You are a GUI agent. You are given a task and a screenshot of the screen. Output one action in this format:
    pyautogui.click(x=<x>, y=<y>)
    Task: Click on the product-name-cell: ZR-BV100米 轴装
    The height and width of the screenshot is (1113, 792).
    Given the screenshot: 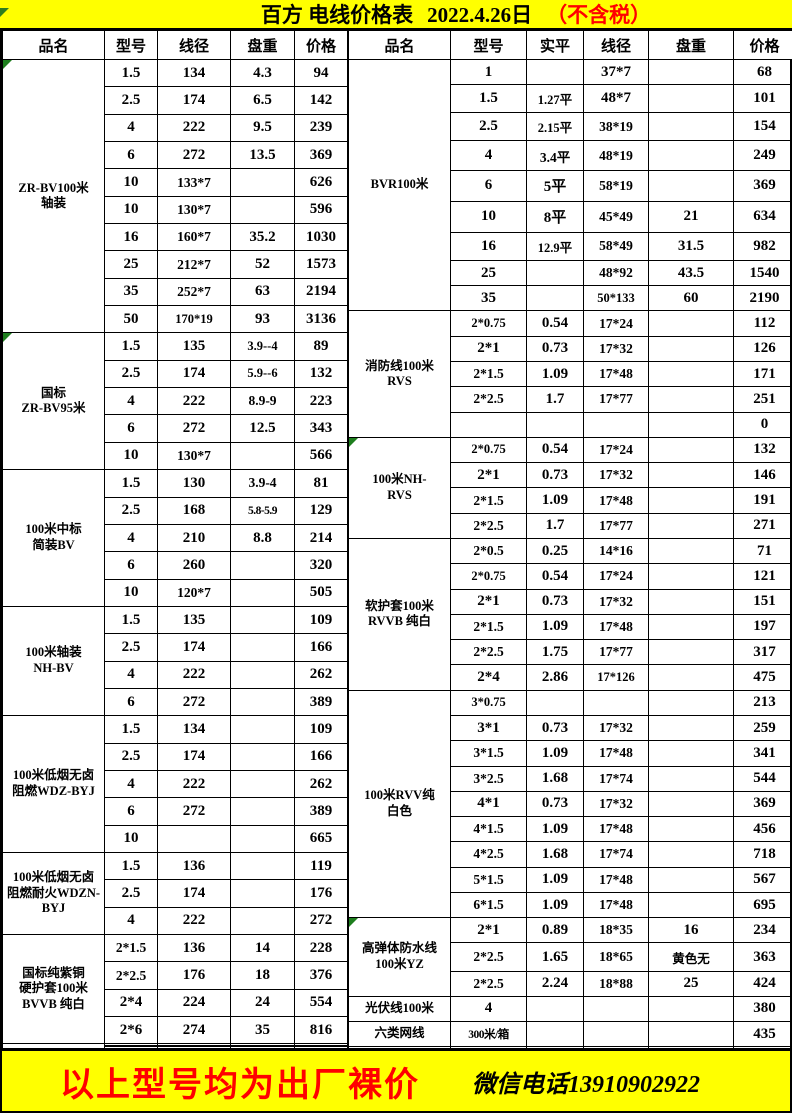 What is the action you would take?
    pyautogui.click(x=53, y=196)
    